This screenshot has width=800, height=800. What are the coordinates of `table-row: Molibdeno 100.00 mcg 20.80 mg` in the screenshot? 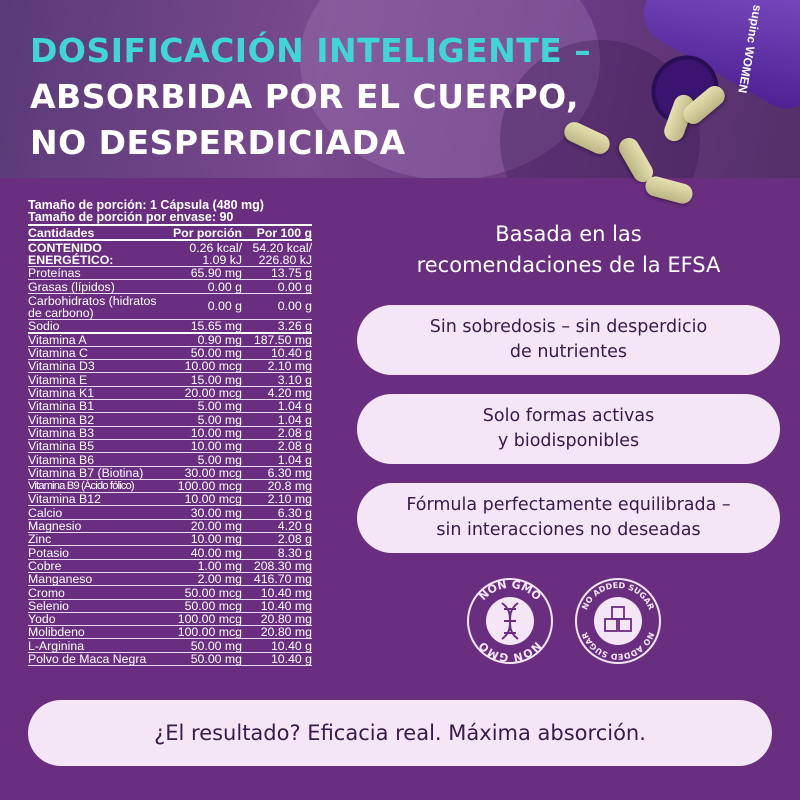 It's located at (170, 632).